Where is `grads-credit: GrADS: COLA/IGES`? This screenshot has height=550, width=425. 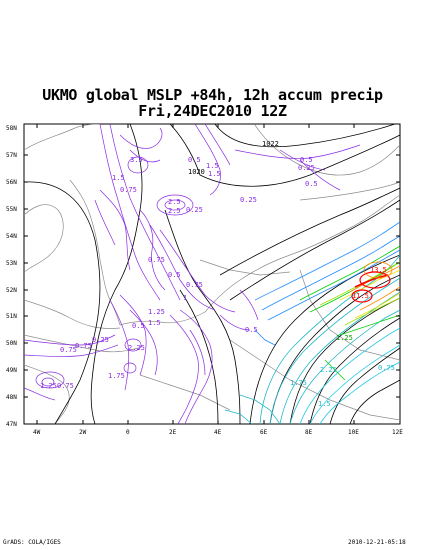 grads-credit: GrADS: COLA/IGES is located at coordinates (32, 542).